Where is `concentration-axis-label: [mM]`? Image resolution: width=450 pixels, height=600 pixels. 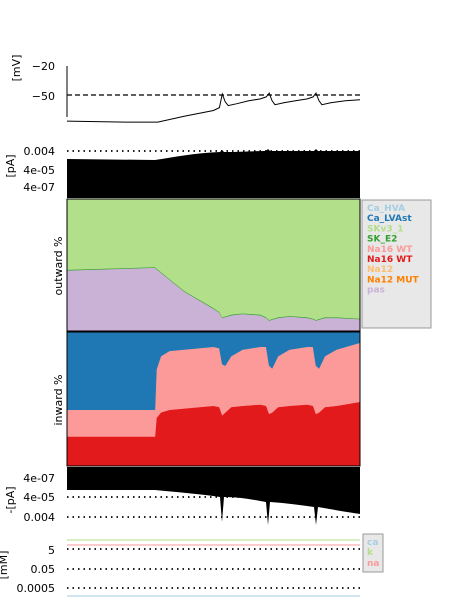 concentration-axis-label: [mM] is located at coordinates (5, 565).